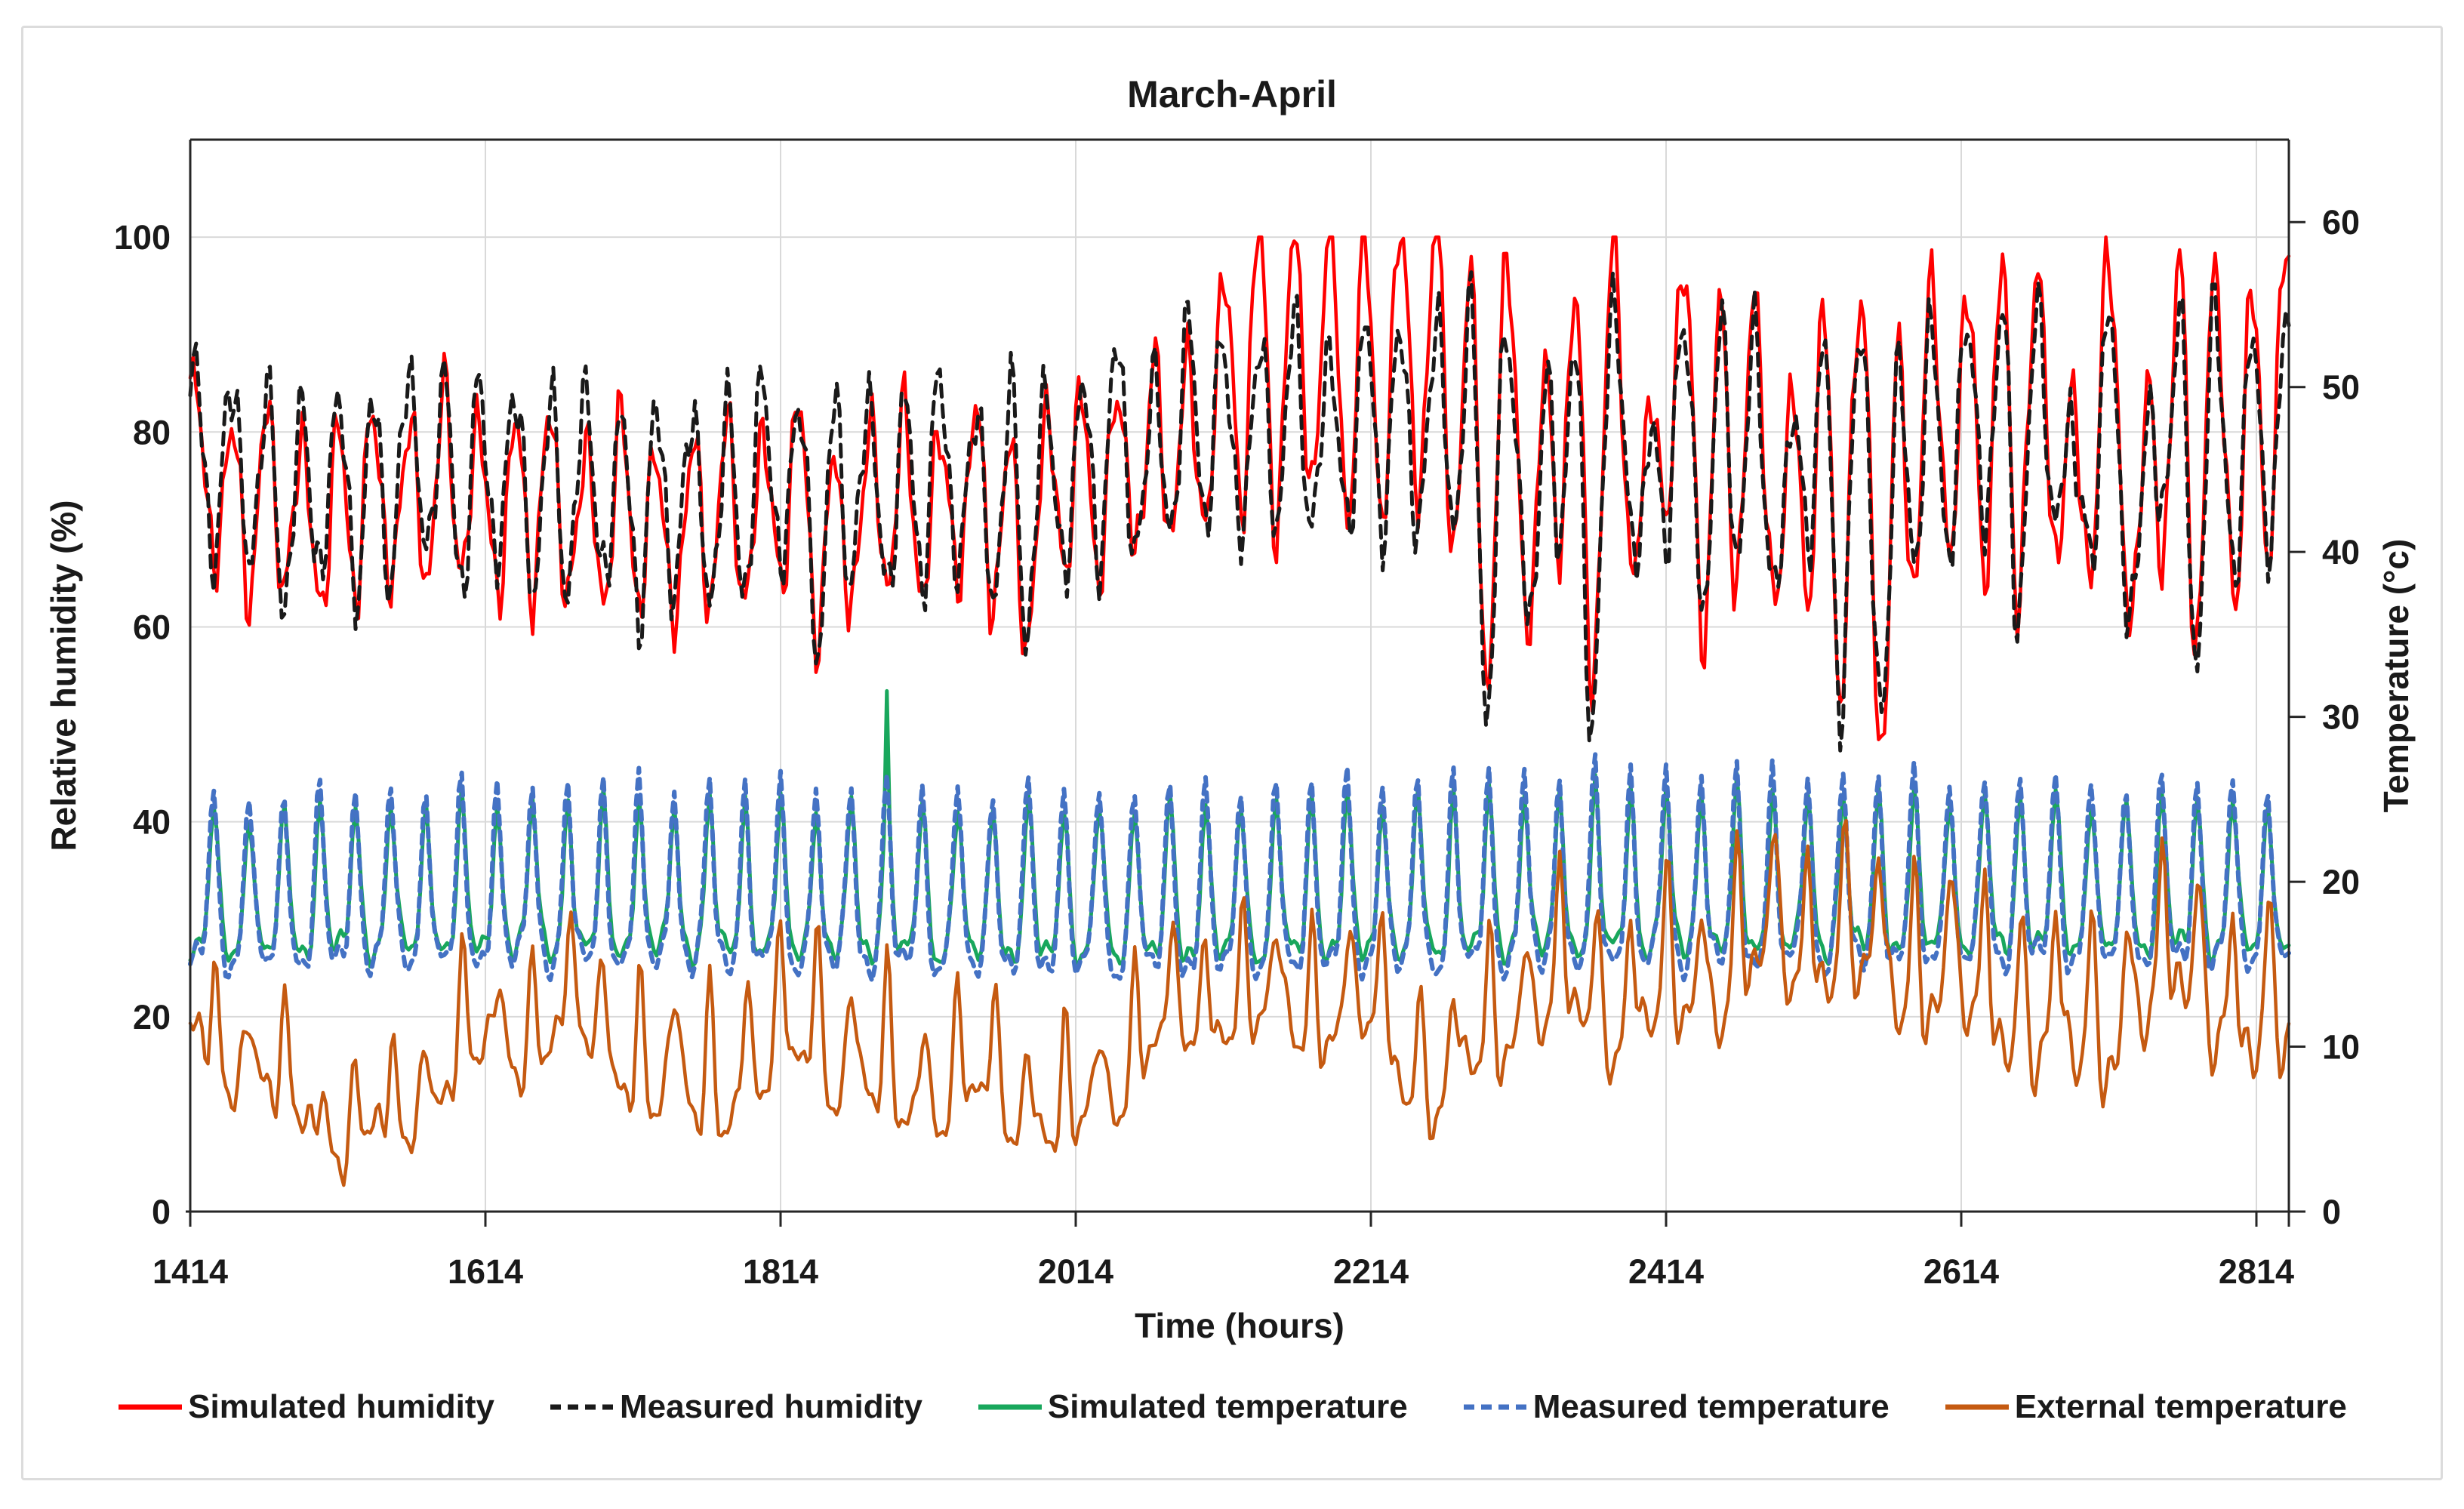  I want to click on legend-item: Simulated temperature, so click(1192, 1407).